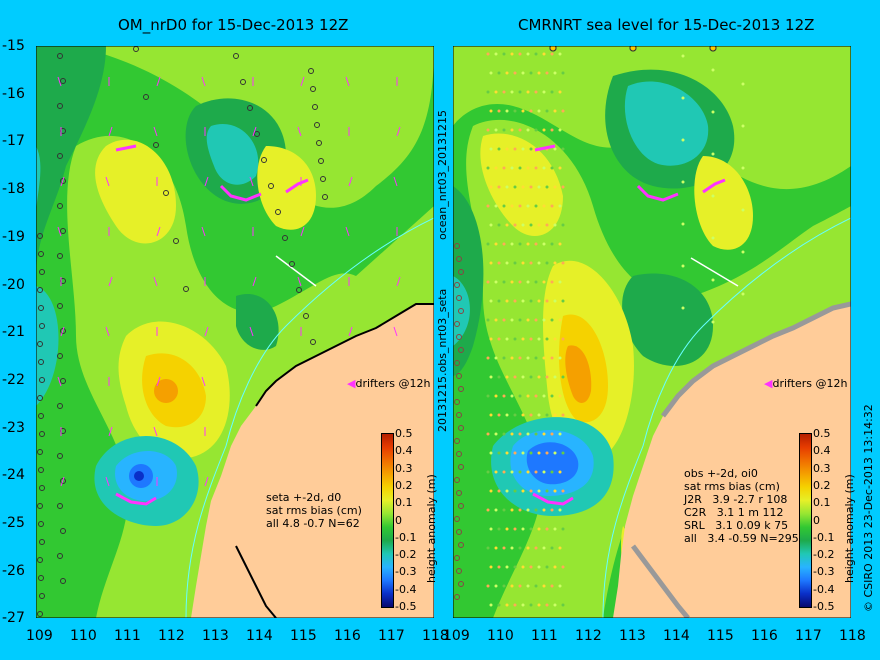  Describe the element at coordinates (435, 636) in the screenshot. I see `x-tick-label: 118` at that location.